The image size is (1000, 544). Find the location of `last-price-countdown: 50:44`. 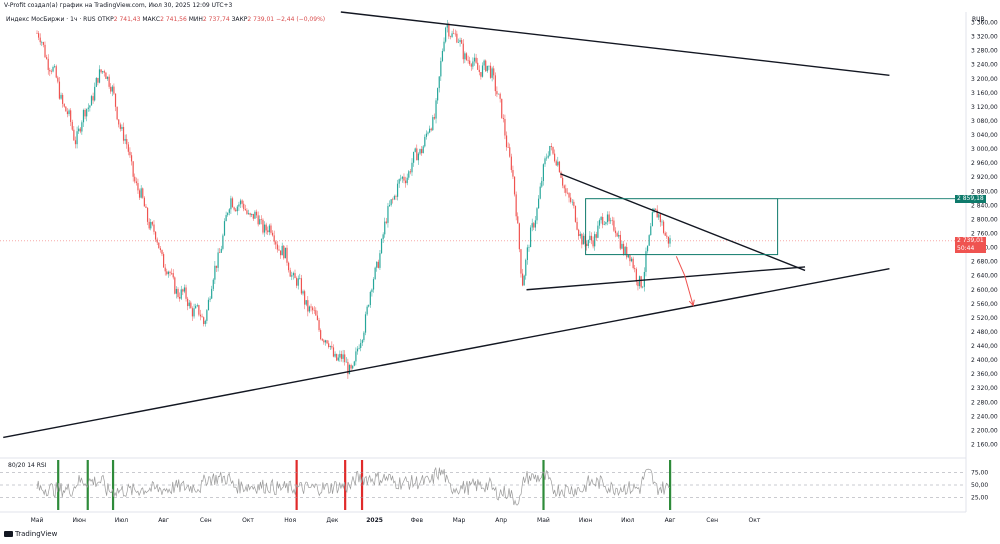

last-price-countdown: 50:44 is located at coordinates (966, 248).